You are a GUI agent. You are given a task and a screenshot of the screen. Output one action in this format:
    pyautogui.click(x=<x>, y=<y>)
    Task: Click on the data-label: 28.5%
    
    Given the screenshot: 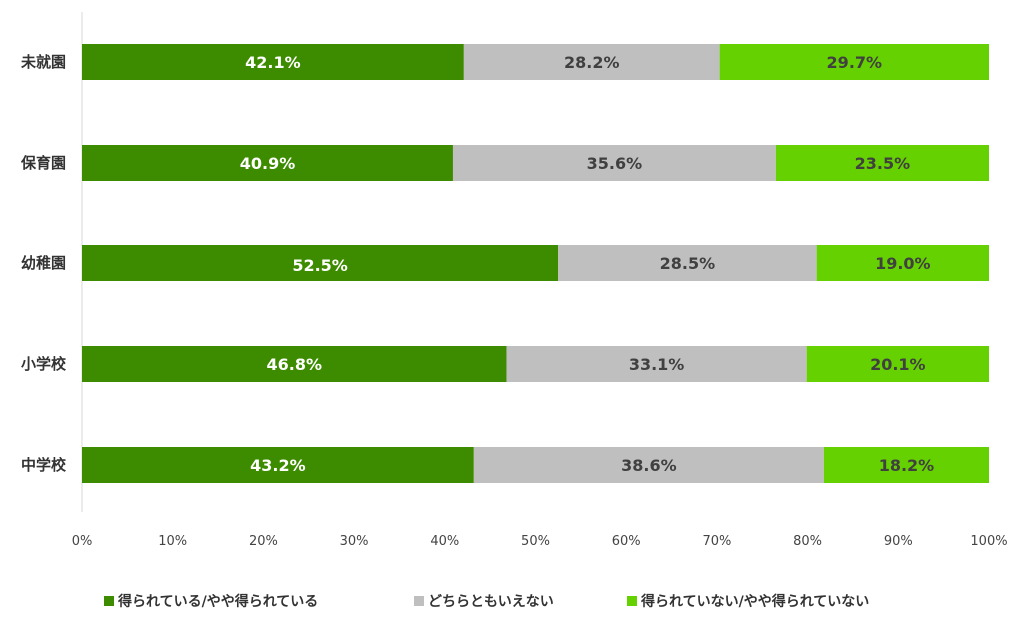 What is the action you would take?
    pyautogui.click(x=688, y=263)
    